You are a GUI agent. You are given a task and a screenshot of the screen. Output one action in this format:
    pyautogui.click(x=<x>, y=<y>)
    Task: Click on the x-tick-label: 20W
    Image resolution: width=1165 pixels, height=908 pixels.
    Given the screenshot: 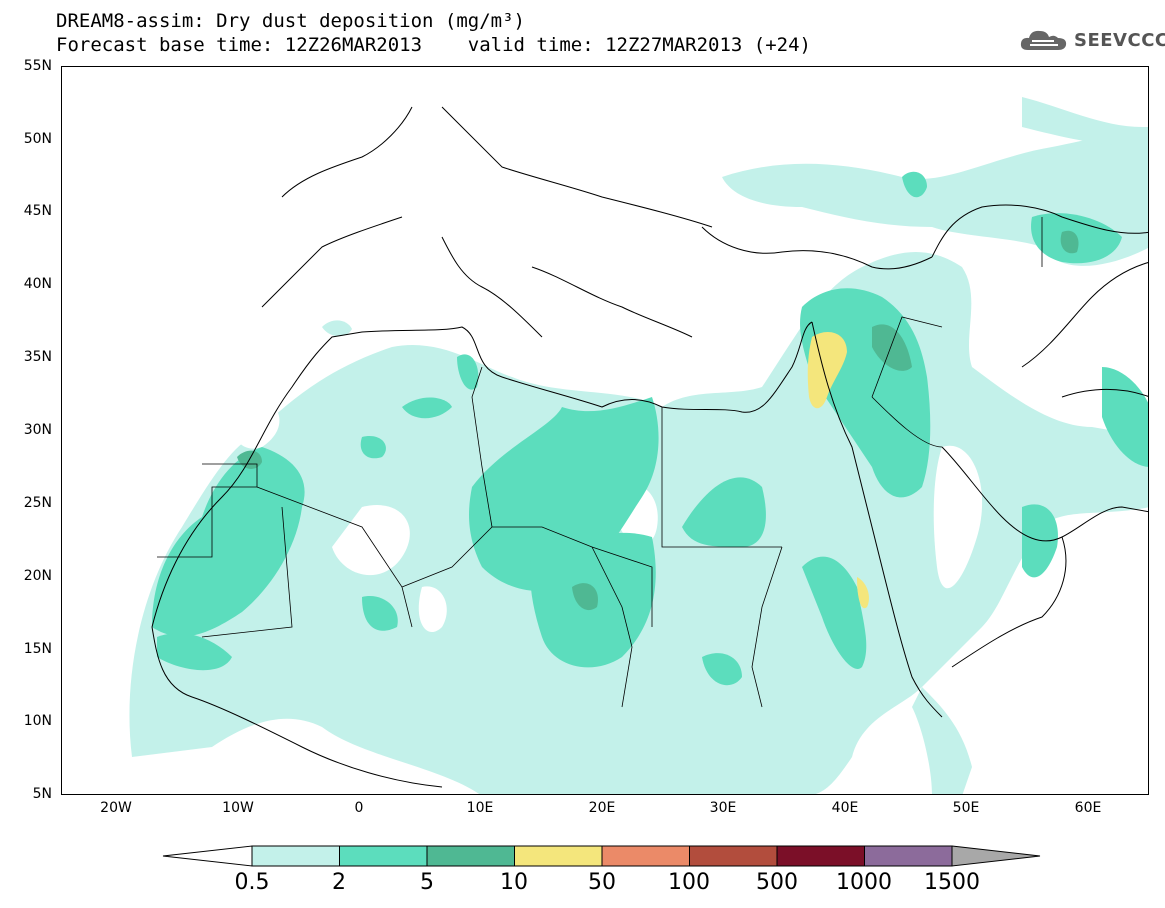 What is the action you would take?
    pyautogui.click(x=116, y=808)
    